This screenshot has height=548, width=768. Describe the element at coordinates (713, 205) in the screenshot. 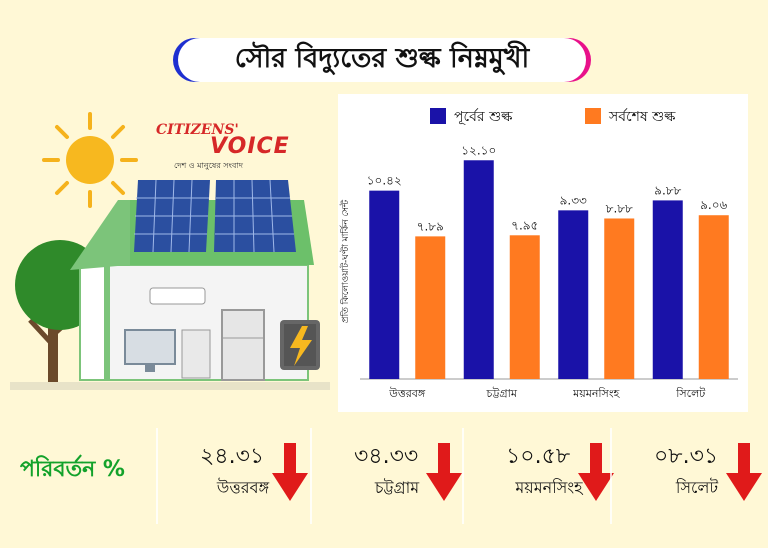

I see `data-label-2-4: ৯.০৬` at that location.